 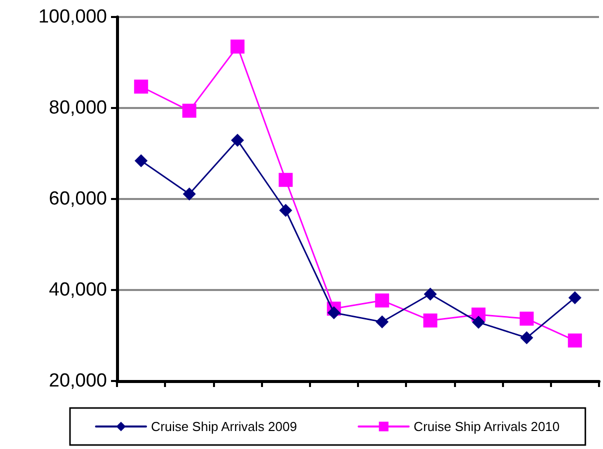 What do you see at coordinates (487, 426) in the screenshot?
I see `legend-label: Cruise Ship Arrivals 2010` at bounding box center [487, 426].